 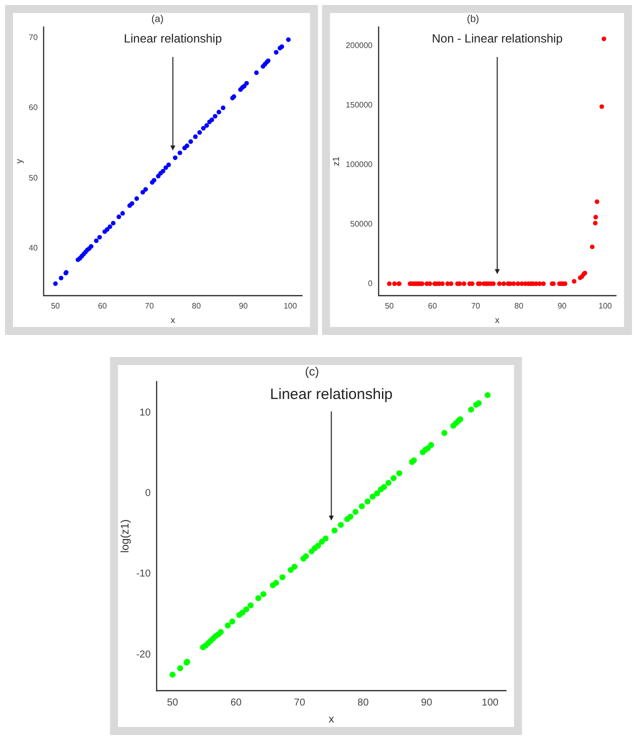 I want to click on y-tick-label: 150000, so click(x=360, y=105).